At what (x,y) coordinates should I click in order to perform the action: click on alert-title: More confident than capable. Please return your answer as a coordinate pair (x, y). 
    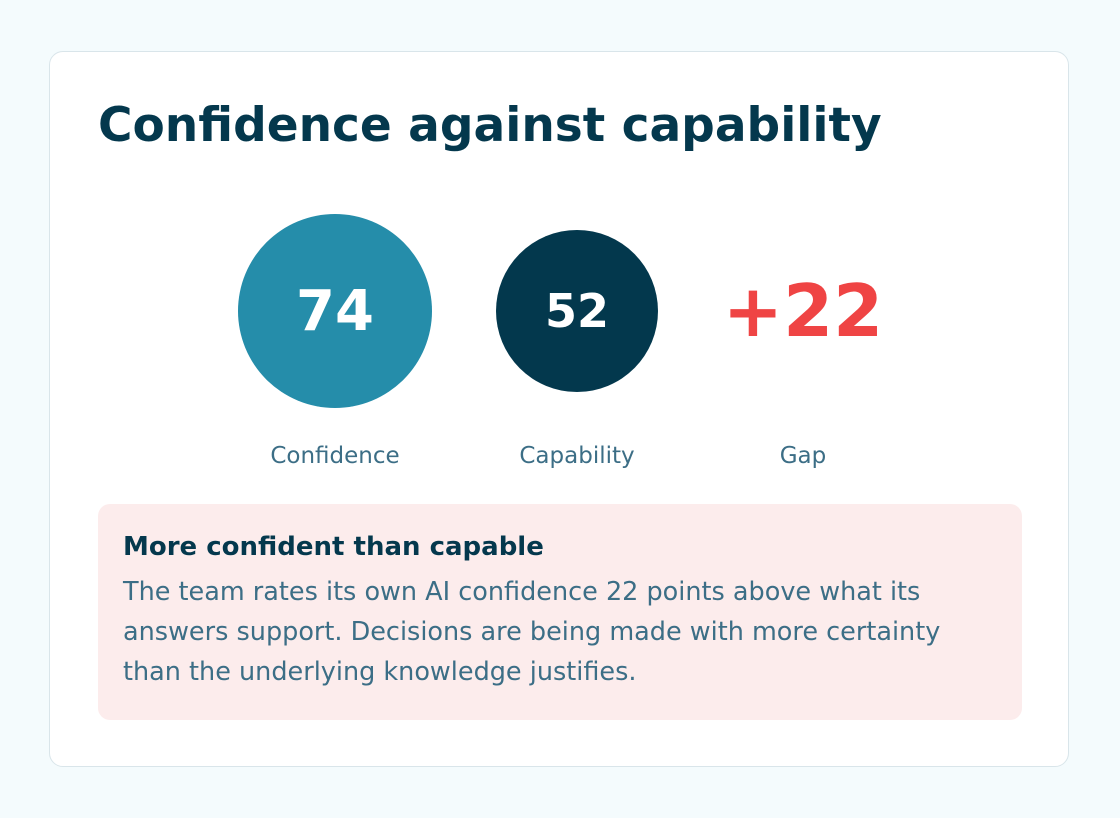
    Looking at the image, I should click on (333, 547).